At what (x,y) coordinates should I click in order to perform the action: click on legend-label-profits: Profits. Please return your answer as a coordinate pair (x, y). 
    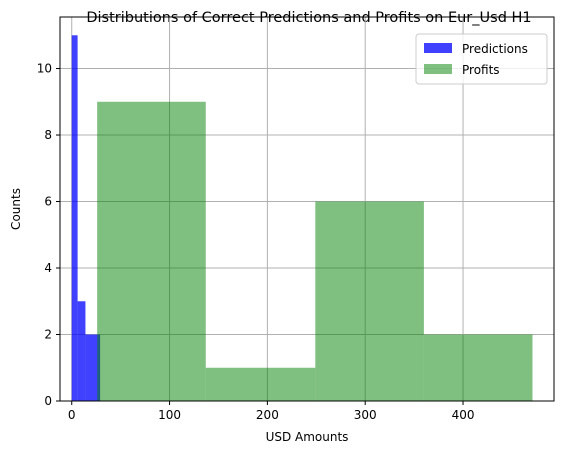
    Looking at the image, I should click on (481, 70).